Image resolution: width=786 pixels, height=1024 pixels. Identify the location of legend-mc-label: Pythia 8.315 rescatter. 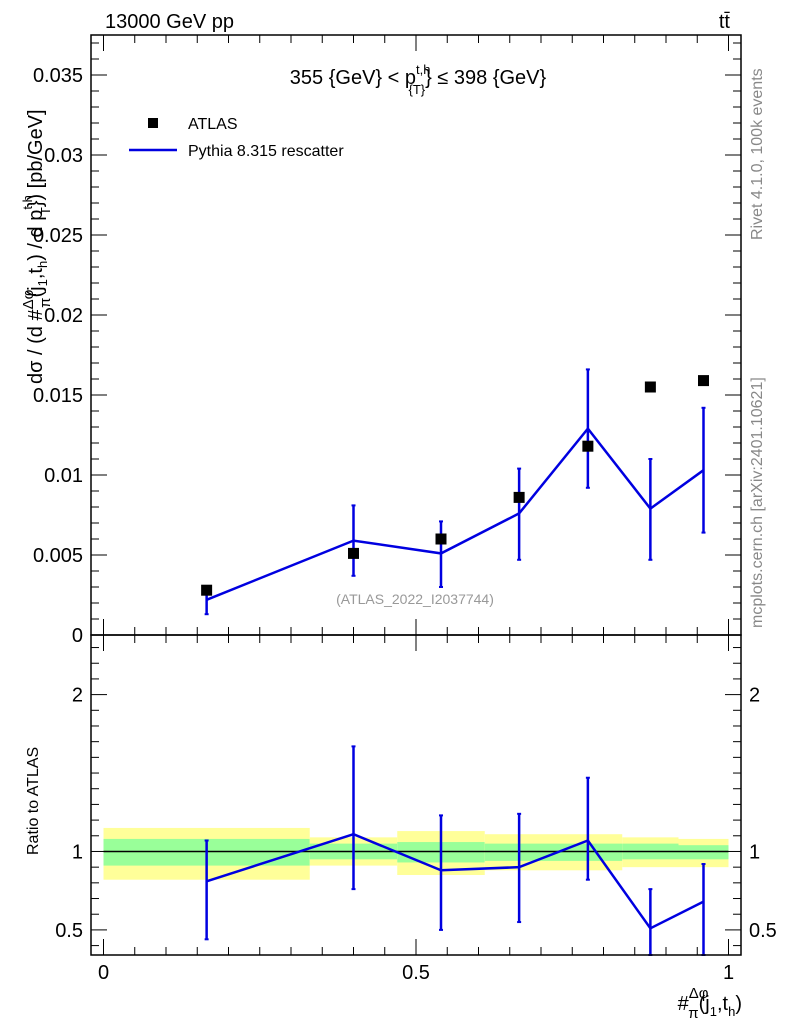
(266, 151).